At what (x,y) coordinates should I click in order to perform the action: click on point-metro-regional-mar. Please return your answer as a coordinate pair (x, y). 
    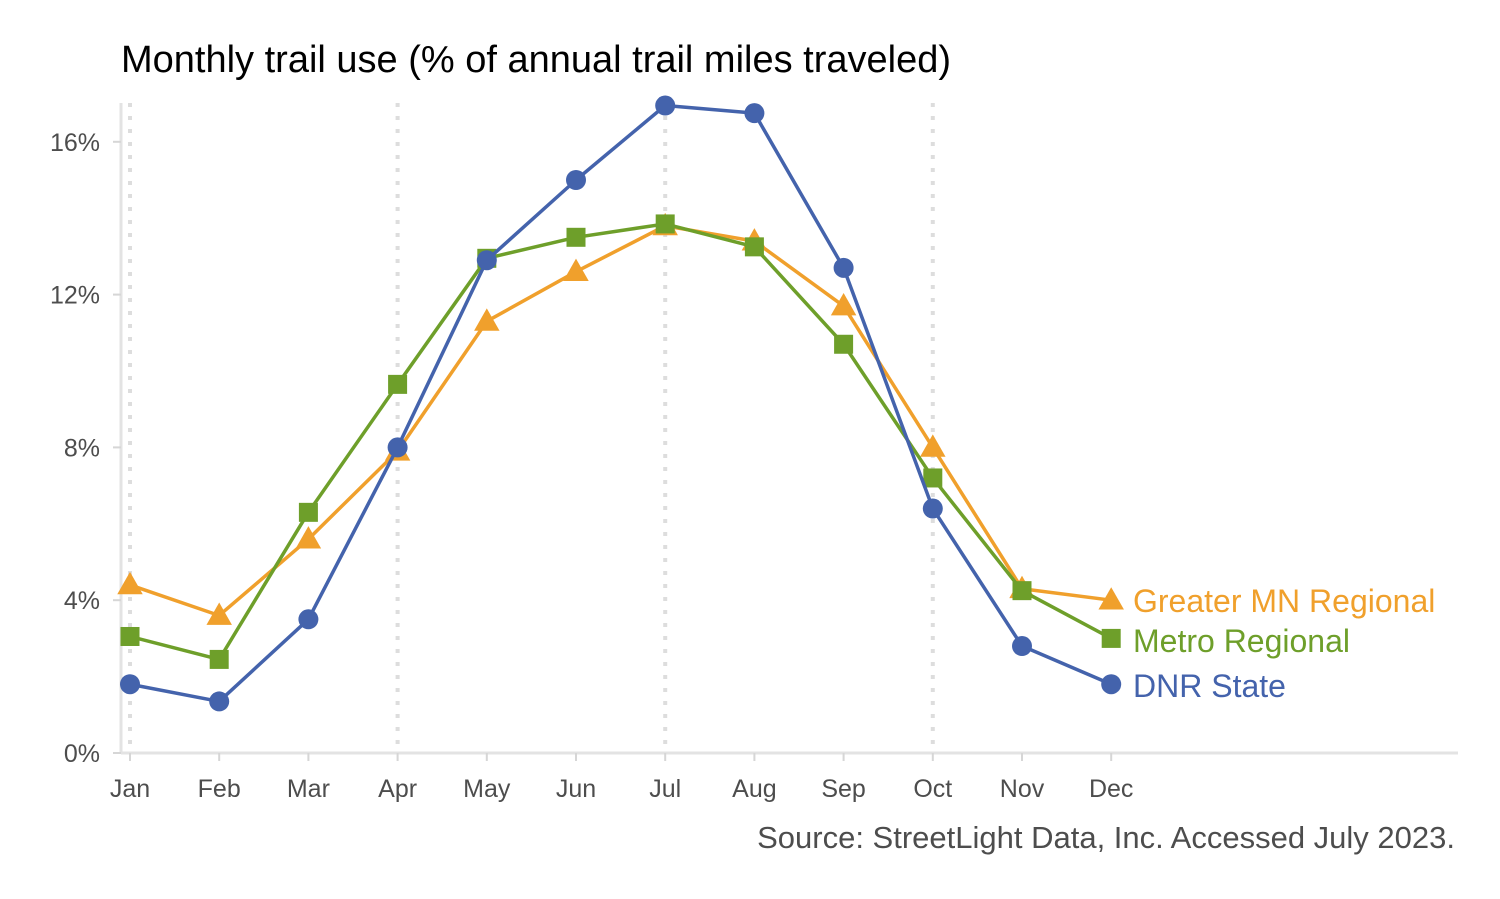
    Looking at the image, I should click on (308, 512).